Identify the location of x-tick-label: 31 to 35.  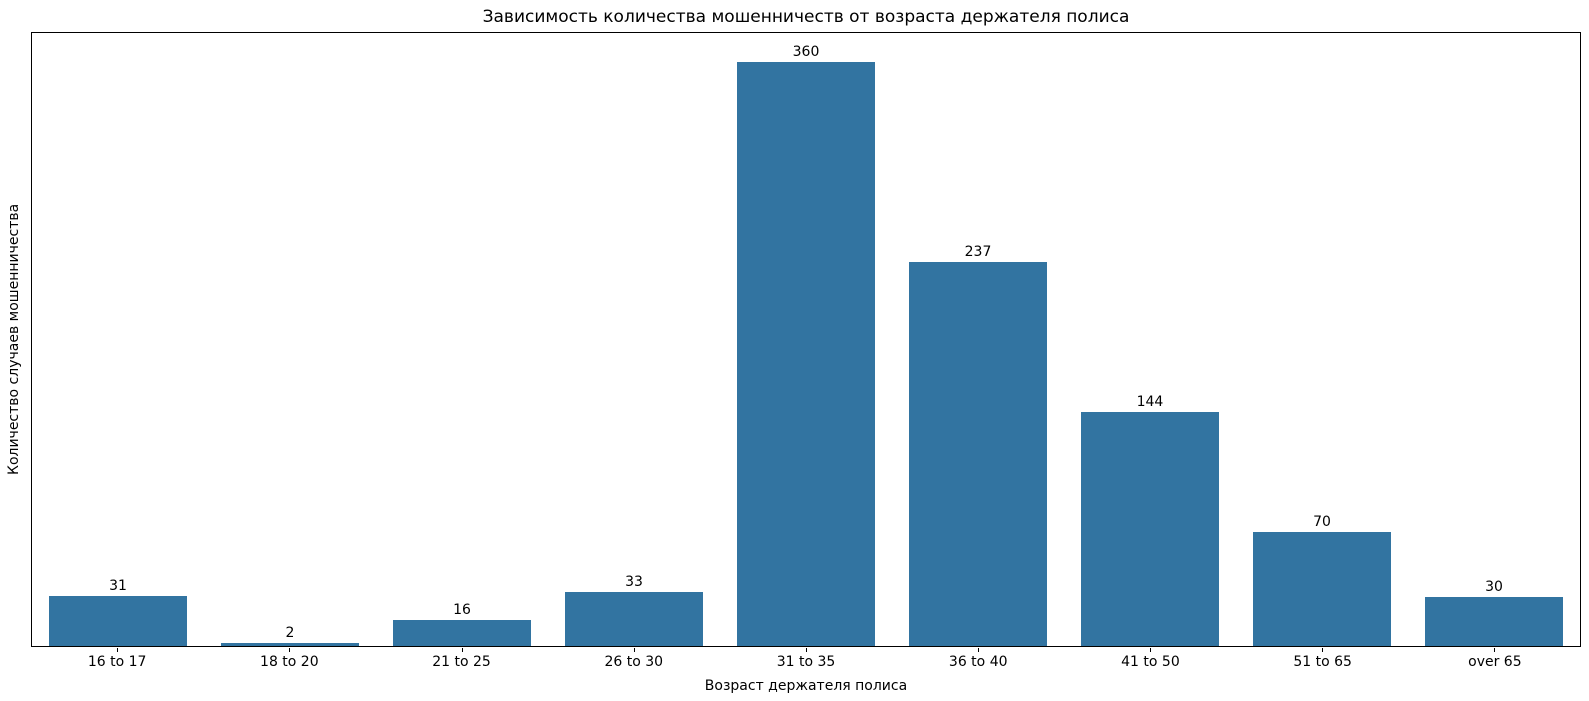
(806, 662).